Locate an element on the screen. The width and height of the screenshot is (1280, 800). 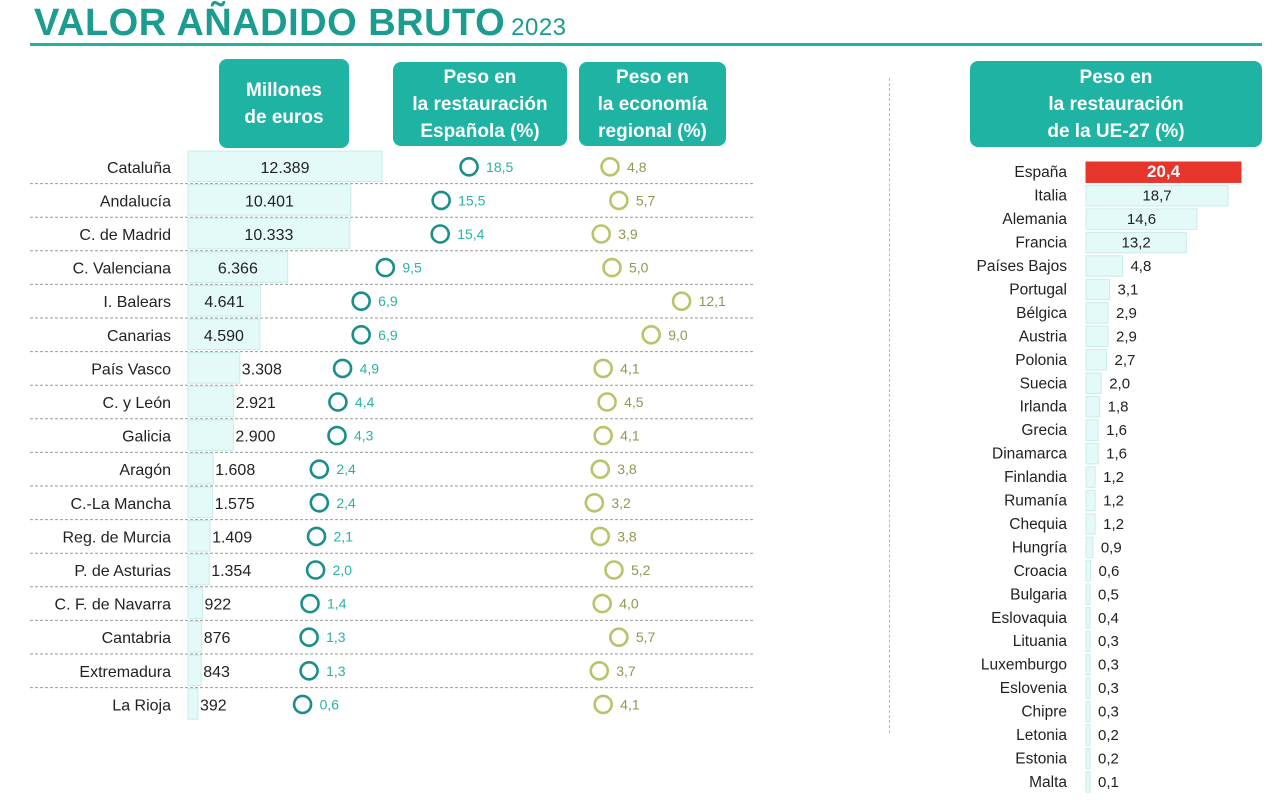
value-label: 4.641 is located at coordinates (224, 302).